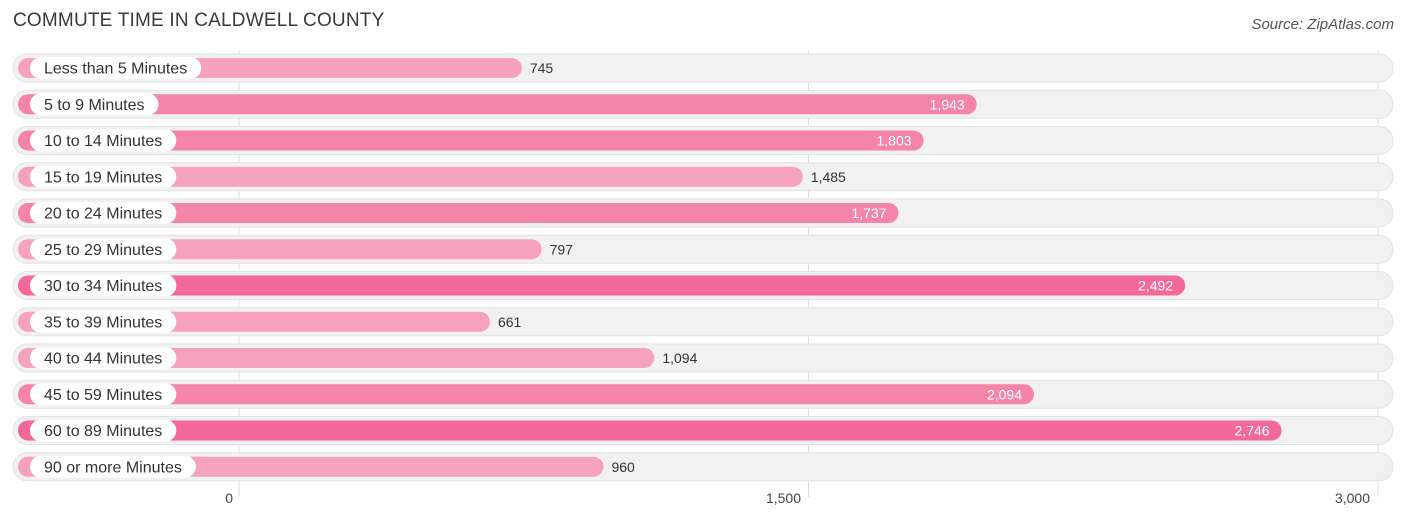  What do you see at coordinates (1252, 431) in the screenshot?
I see `value-label: 2,746` at bounding box center [1252, 431].